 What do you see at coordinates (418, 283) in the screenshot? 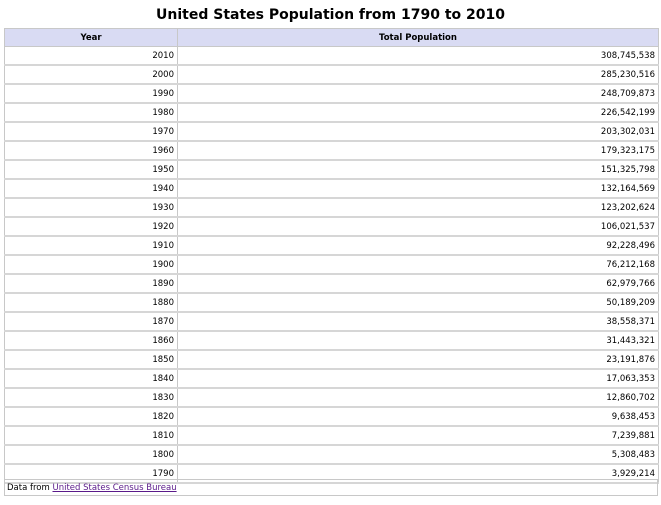
I see `population-cell: 62,979,766` at bounding box center [418, 283].